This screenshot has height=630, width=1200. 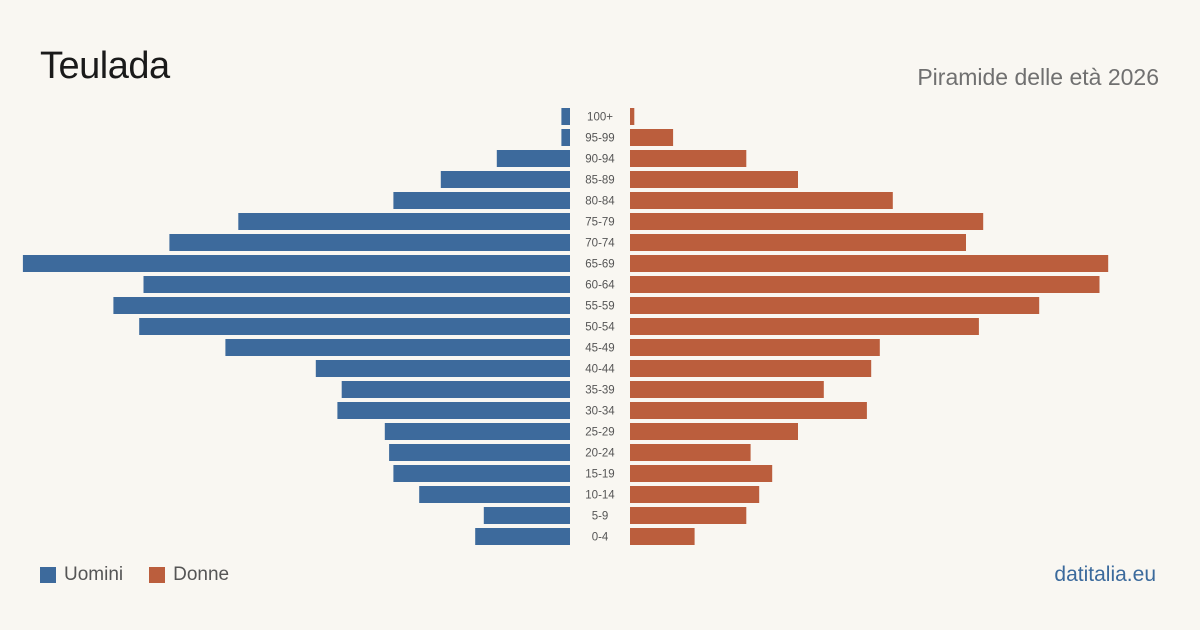 I want to click on age-label-80-84: 80-84, so click(x=600, y=202).